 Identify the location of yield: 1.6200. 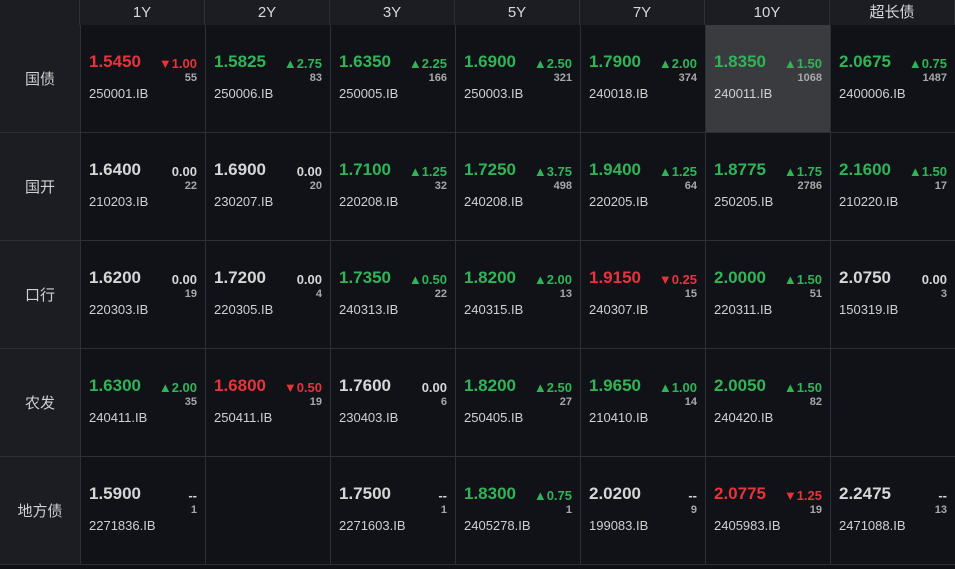
(115, 277).